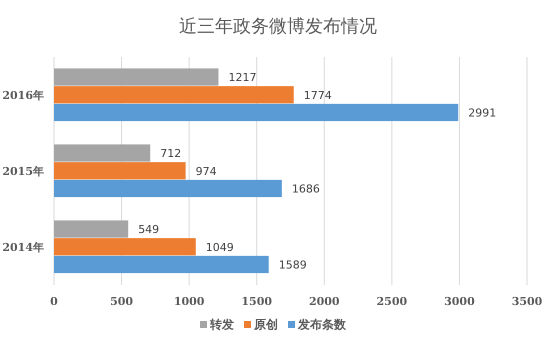 Image resolution: width=556 pixels, height=347 pixels. Describe the element at coordinates (206, 171) in the screenshot. I see `data-label: 974` at that location.